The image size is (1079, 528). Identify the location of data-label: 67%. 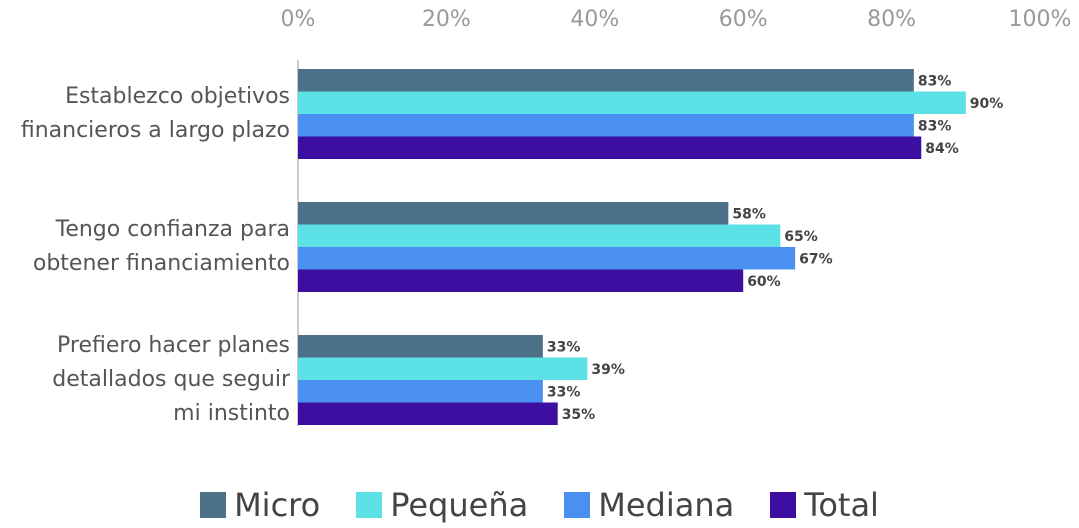
(816, 259).